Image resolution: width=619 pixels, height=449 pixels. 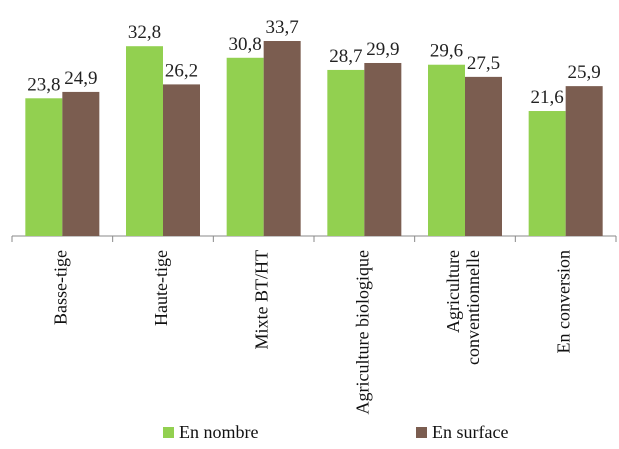 What do you see at coordinates (80, 78) in the screenshot?
I see `data-label: 24,9` at bounding box center [80, 78].